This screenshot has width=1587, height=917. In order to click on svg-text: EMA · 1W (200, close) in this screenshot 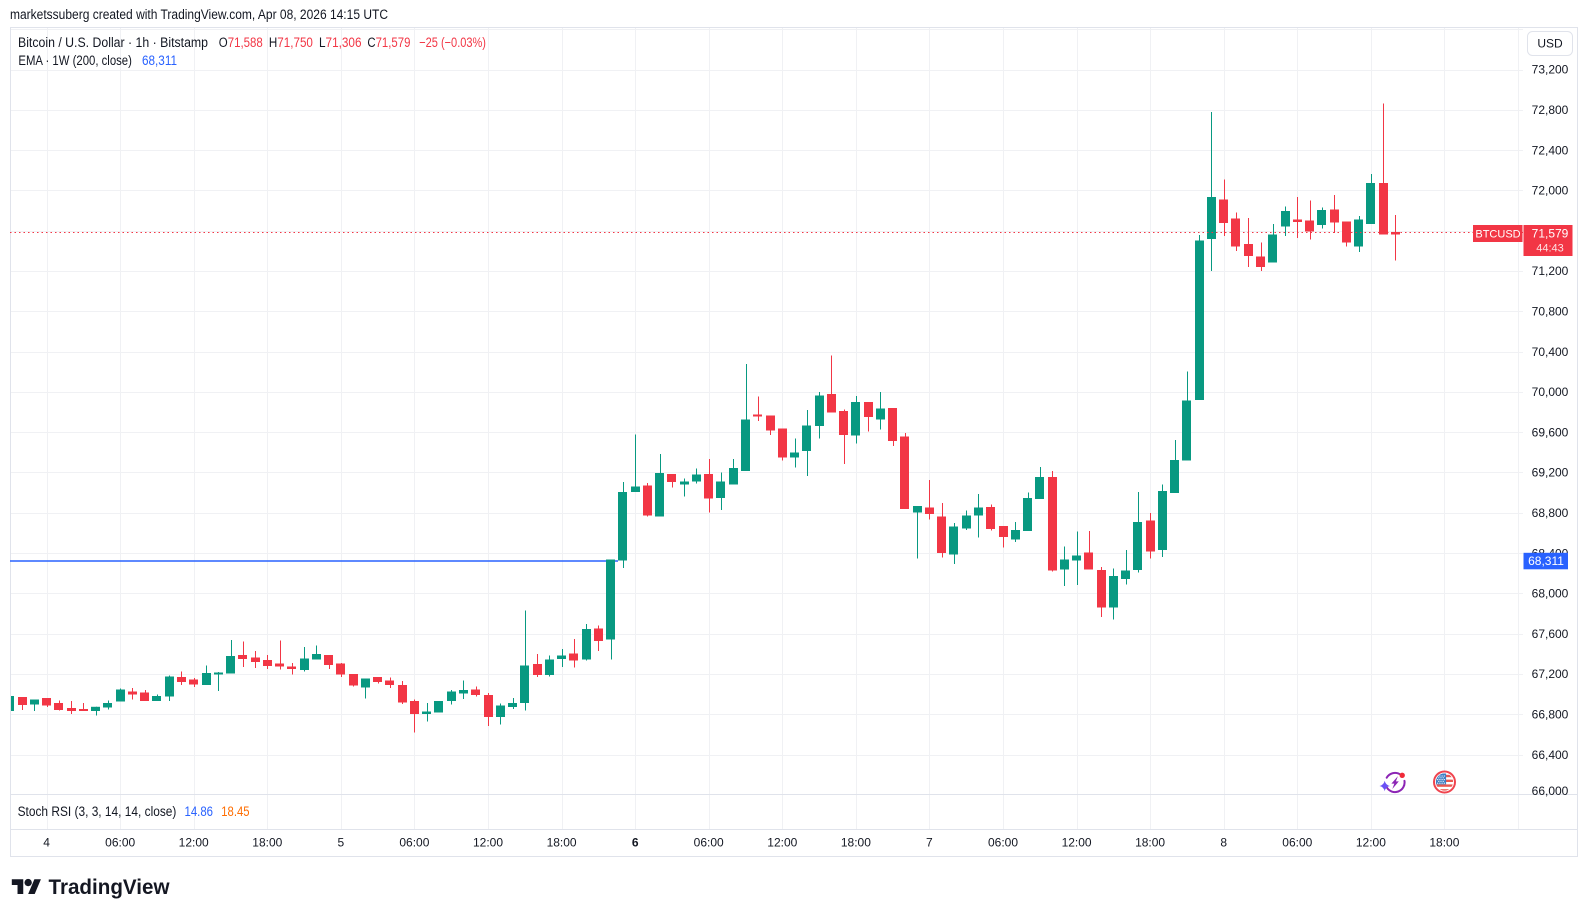, I will do `click(74, 60)`.